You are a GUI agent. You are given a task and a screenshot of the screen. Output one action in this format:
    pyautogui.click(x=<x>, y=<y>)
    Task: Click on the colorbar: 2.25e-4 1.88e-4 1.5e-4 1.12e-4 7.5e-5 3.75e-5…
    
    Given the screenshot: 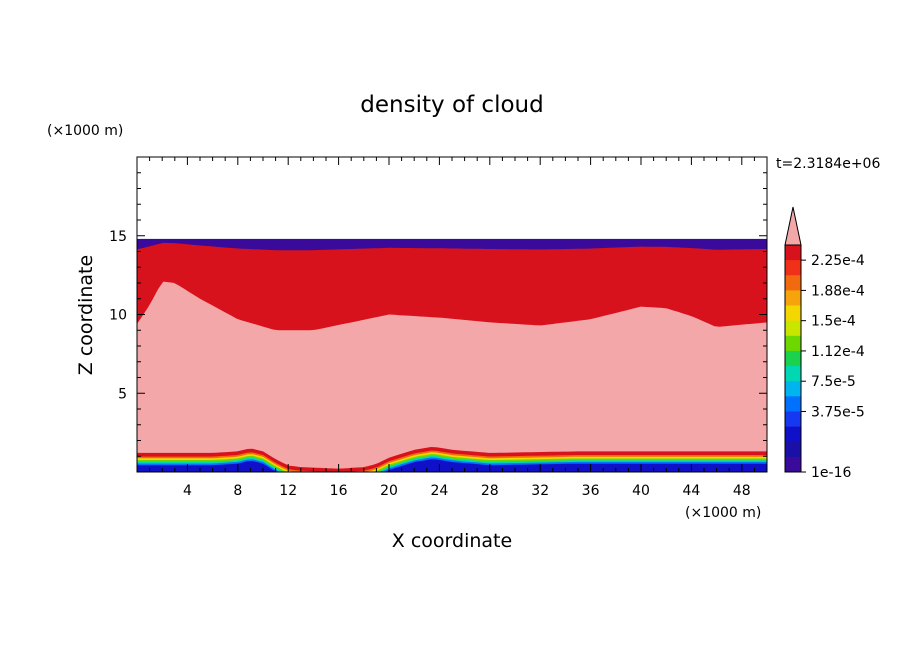 What is the action you would take?
    pyautogui.click(x=824, y=343)
    